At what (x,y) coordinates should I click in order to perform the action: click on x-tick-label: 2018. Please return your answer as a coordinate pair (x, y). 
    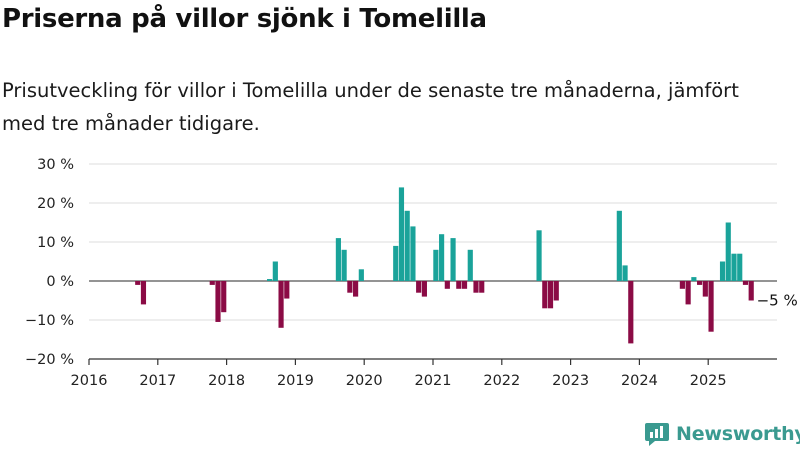
    Looking at the image, I should click on (226, 381).